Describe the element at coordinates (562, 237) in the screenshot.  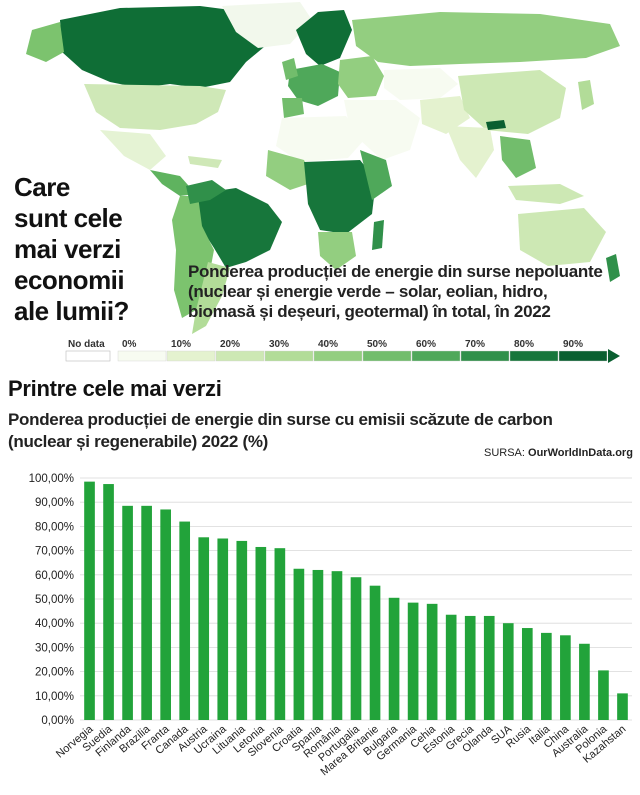
I see `map-australia` at that location.